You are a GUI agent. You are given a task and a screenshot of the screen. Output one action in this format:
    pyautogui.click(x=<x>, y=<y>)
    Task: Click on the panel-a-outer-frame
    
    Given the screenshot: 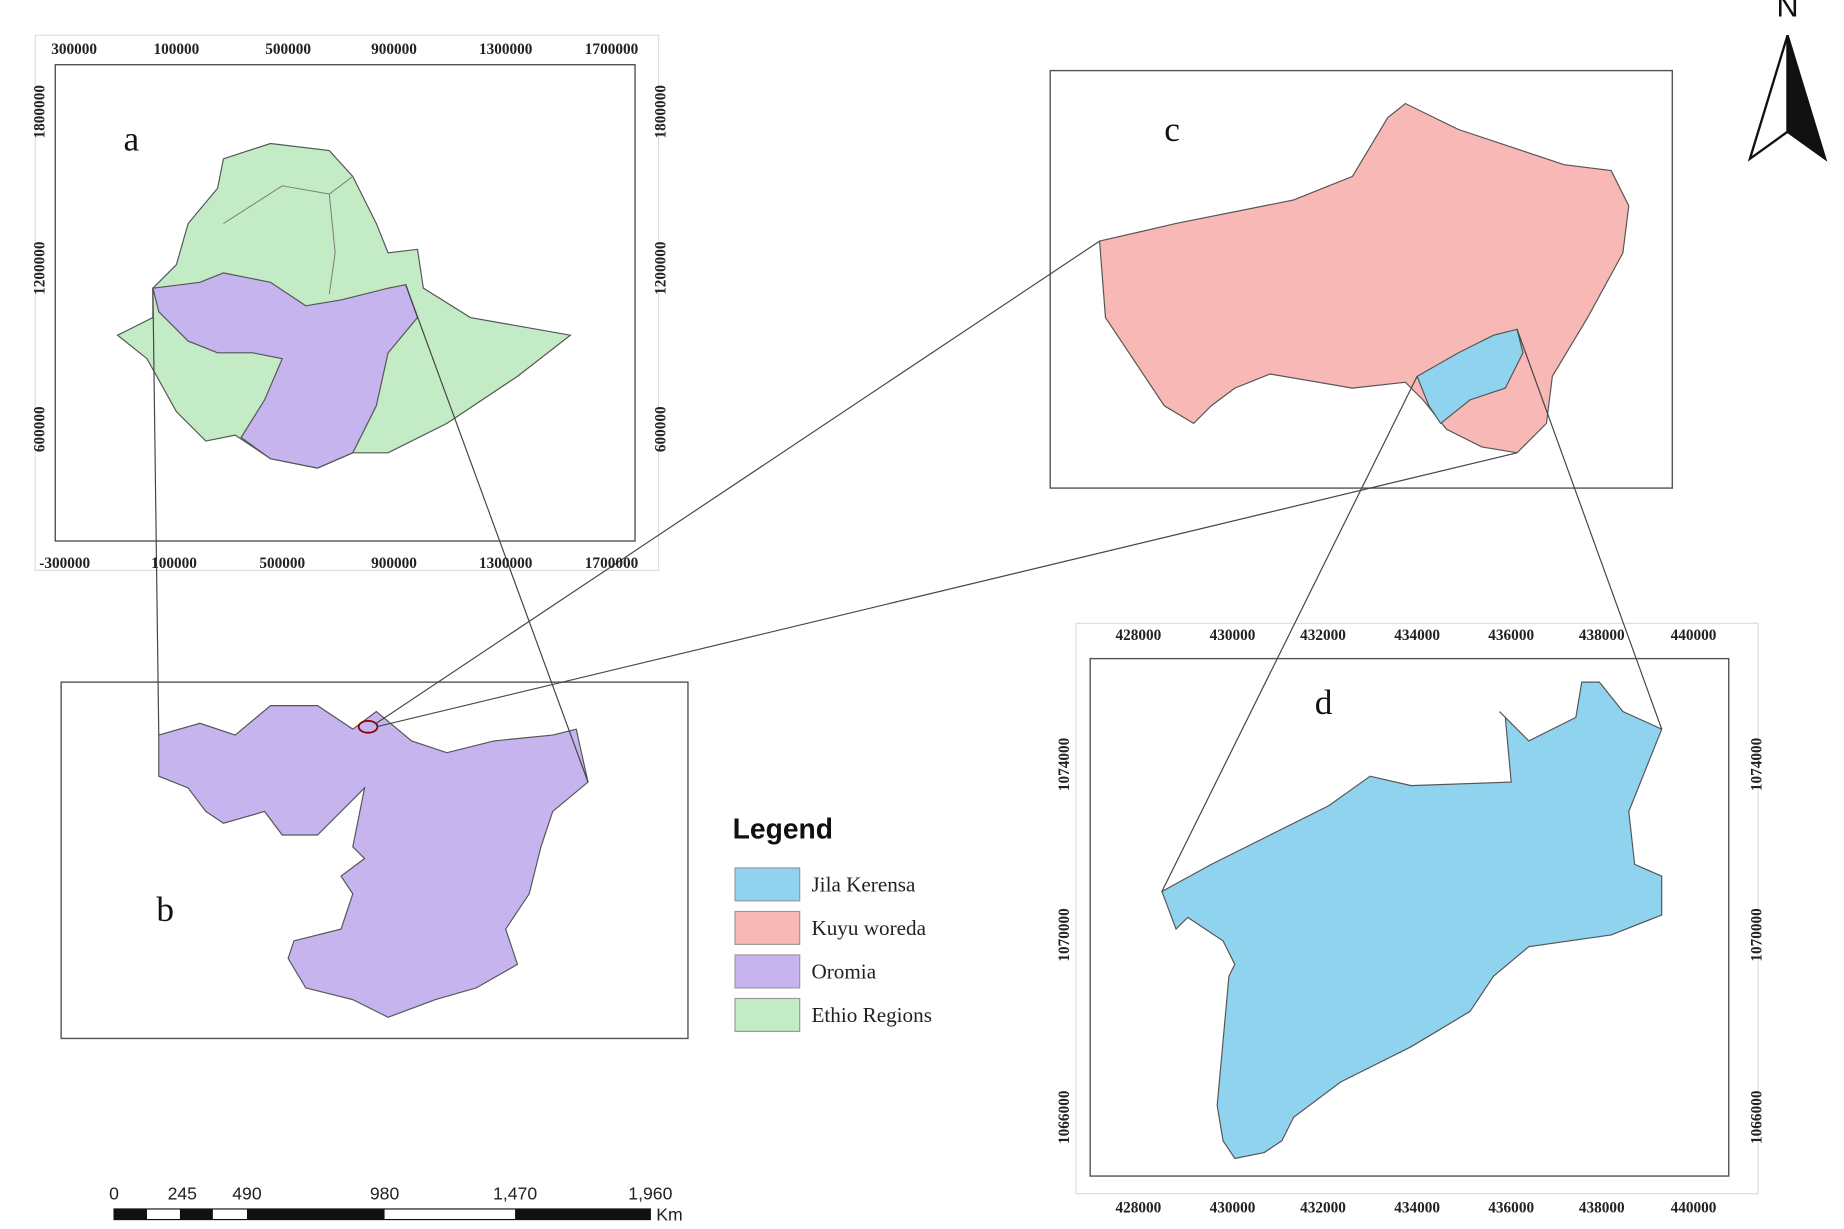 What is the action you would take?
    pyautogui.click(x=347, y=302)
    